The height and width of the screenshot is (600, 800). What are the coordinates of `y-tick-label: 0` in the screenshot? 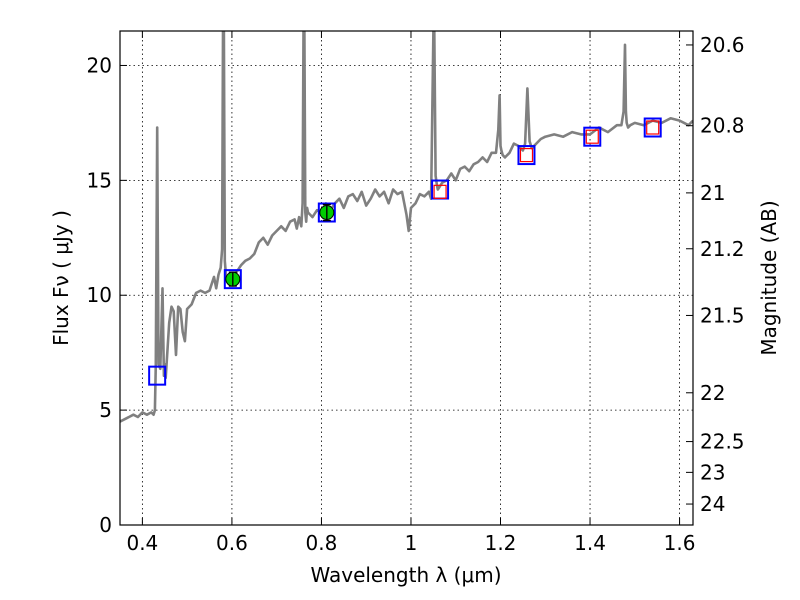 It's located at (105, 525).